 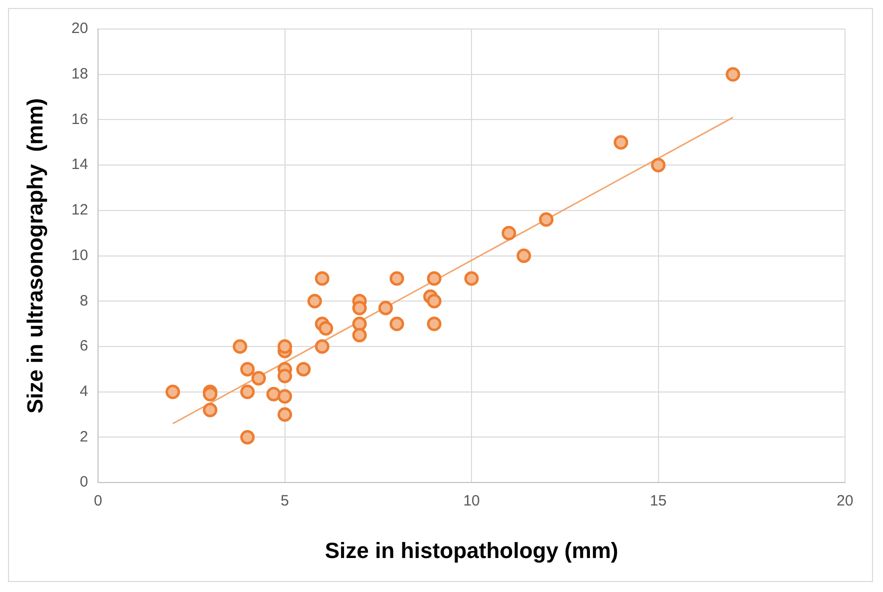 What do you see at coordinates (79, 210) in the screenshot?
I see `y-tick-label: 12` at bounding box center [79, 210].